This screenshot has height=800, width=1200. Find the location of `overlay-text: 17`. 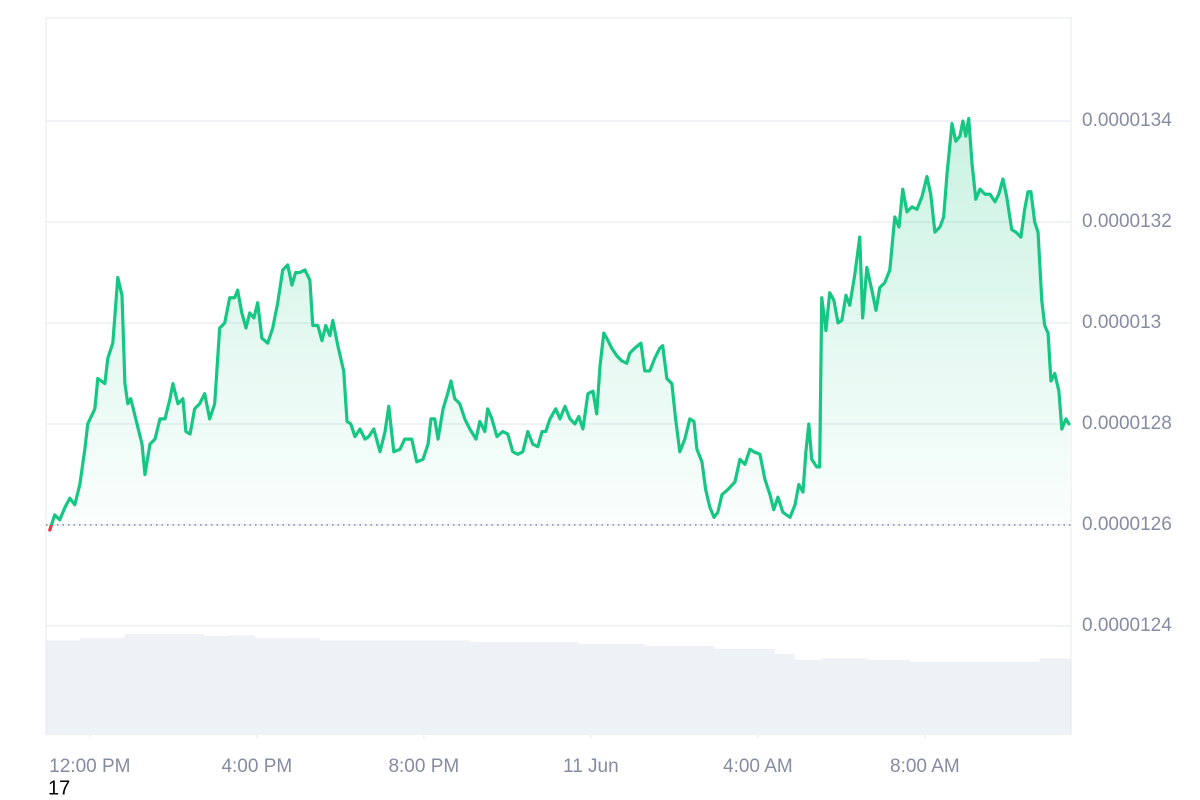

overlay-text: 17 is located at coordinates (59, 788).